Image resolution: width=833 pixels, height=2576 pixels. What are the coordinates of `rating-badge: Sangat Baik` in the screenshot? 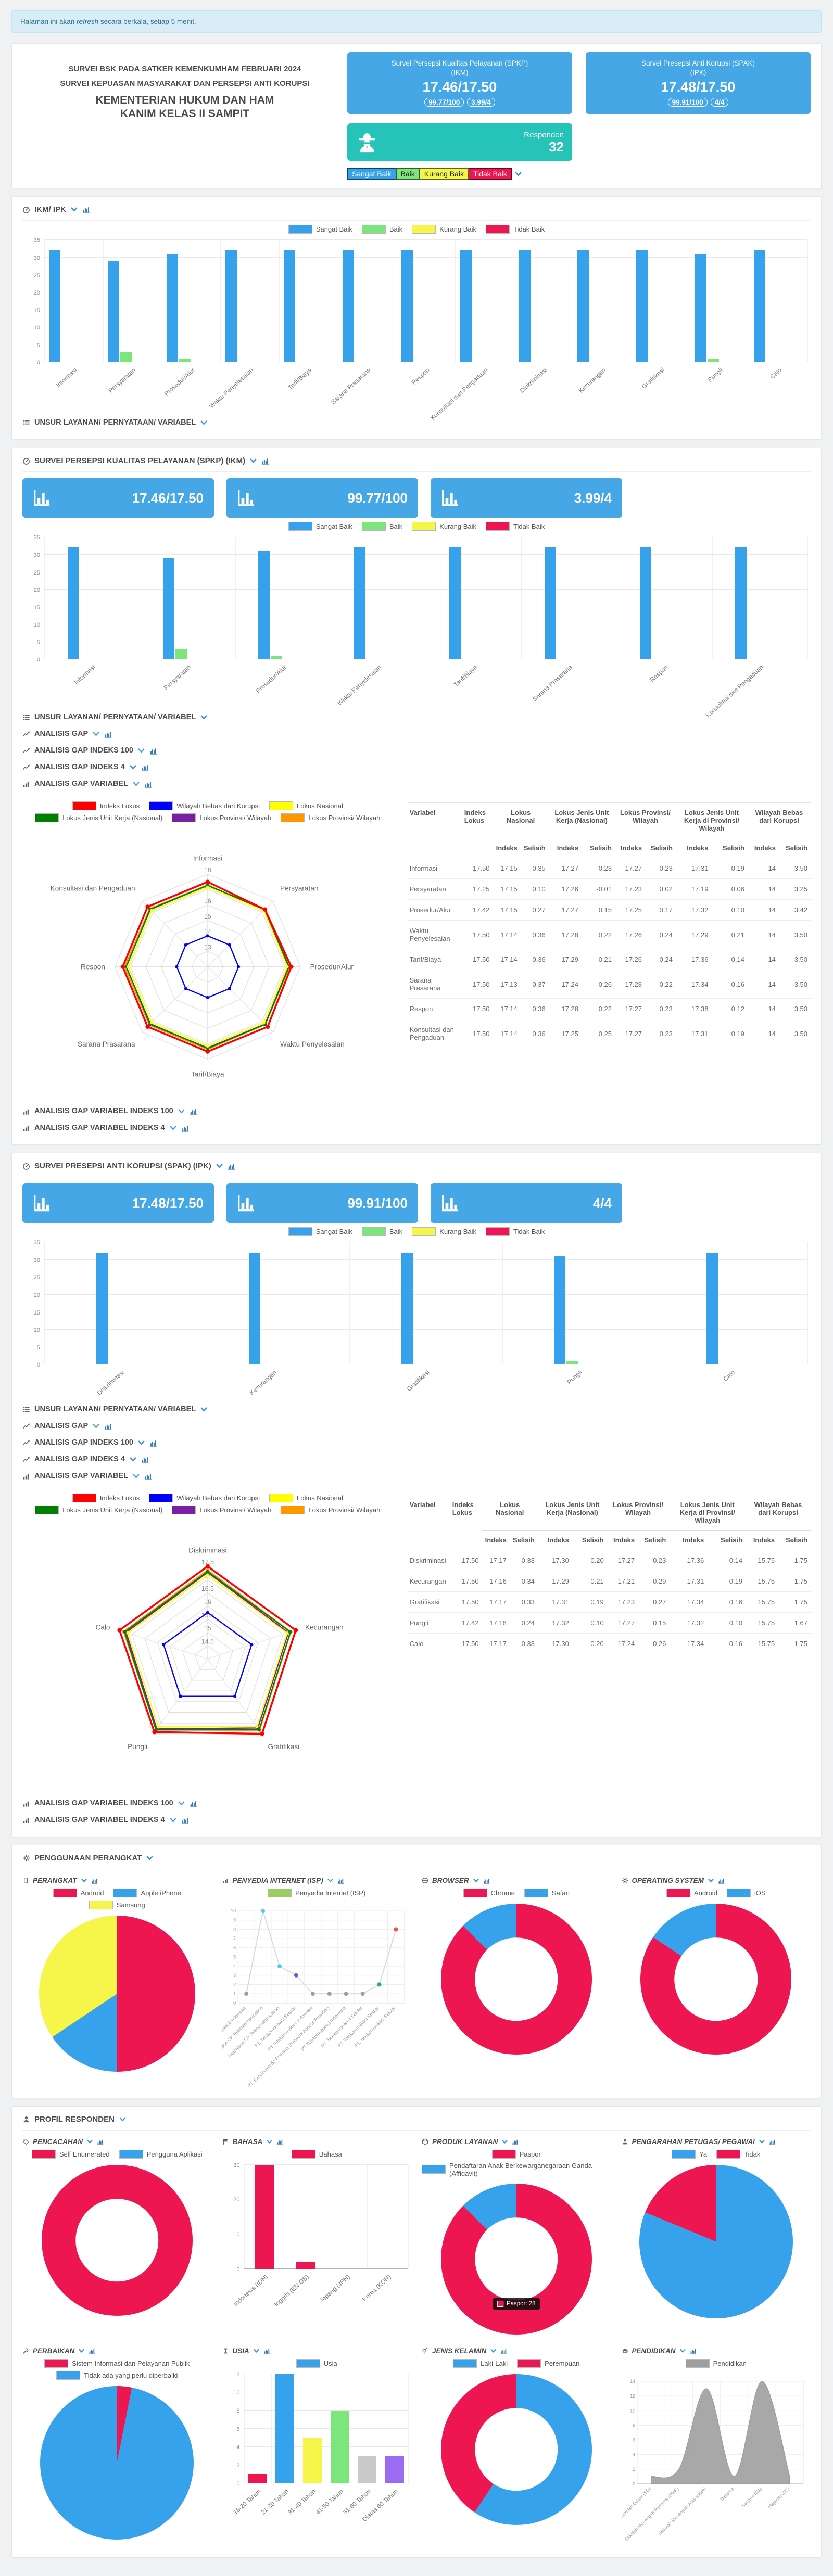 It's located at (371, 174).